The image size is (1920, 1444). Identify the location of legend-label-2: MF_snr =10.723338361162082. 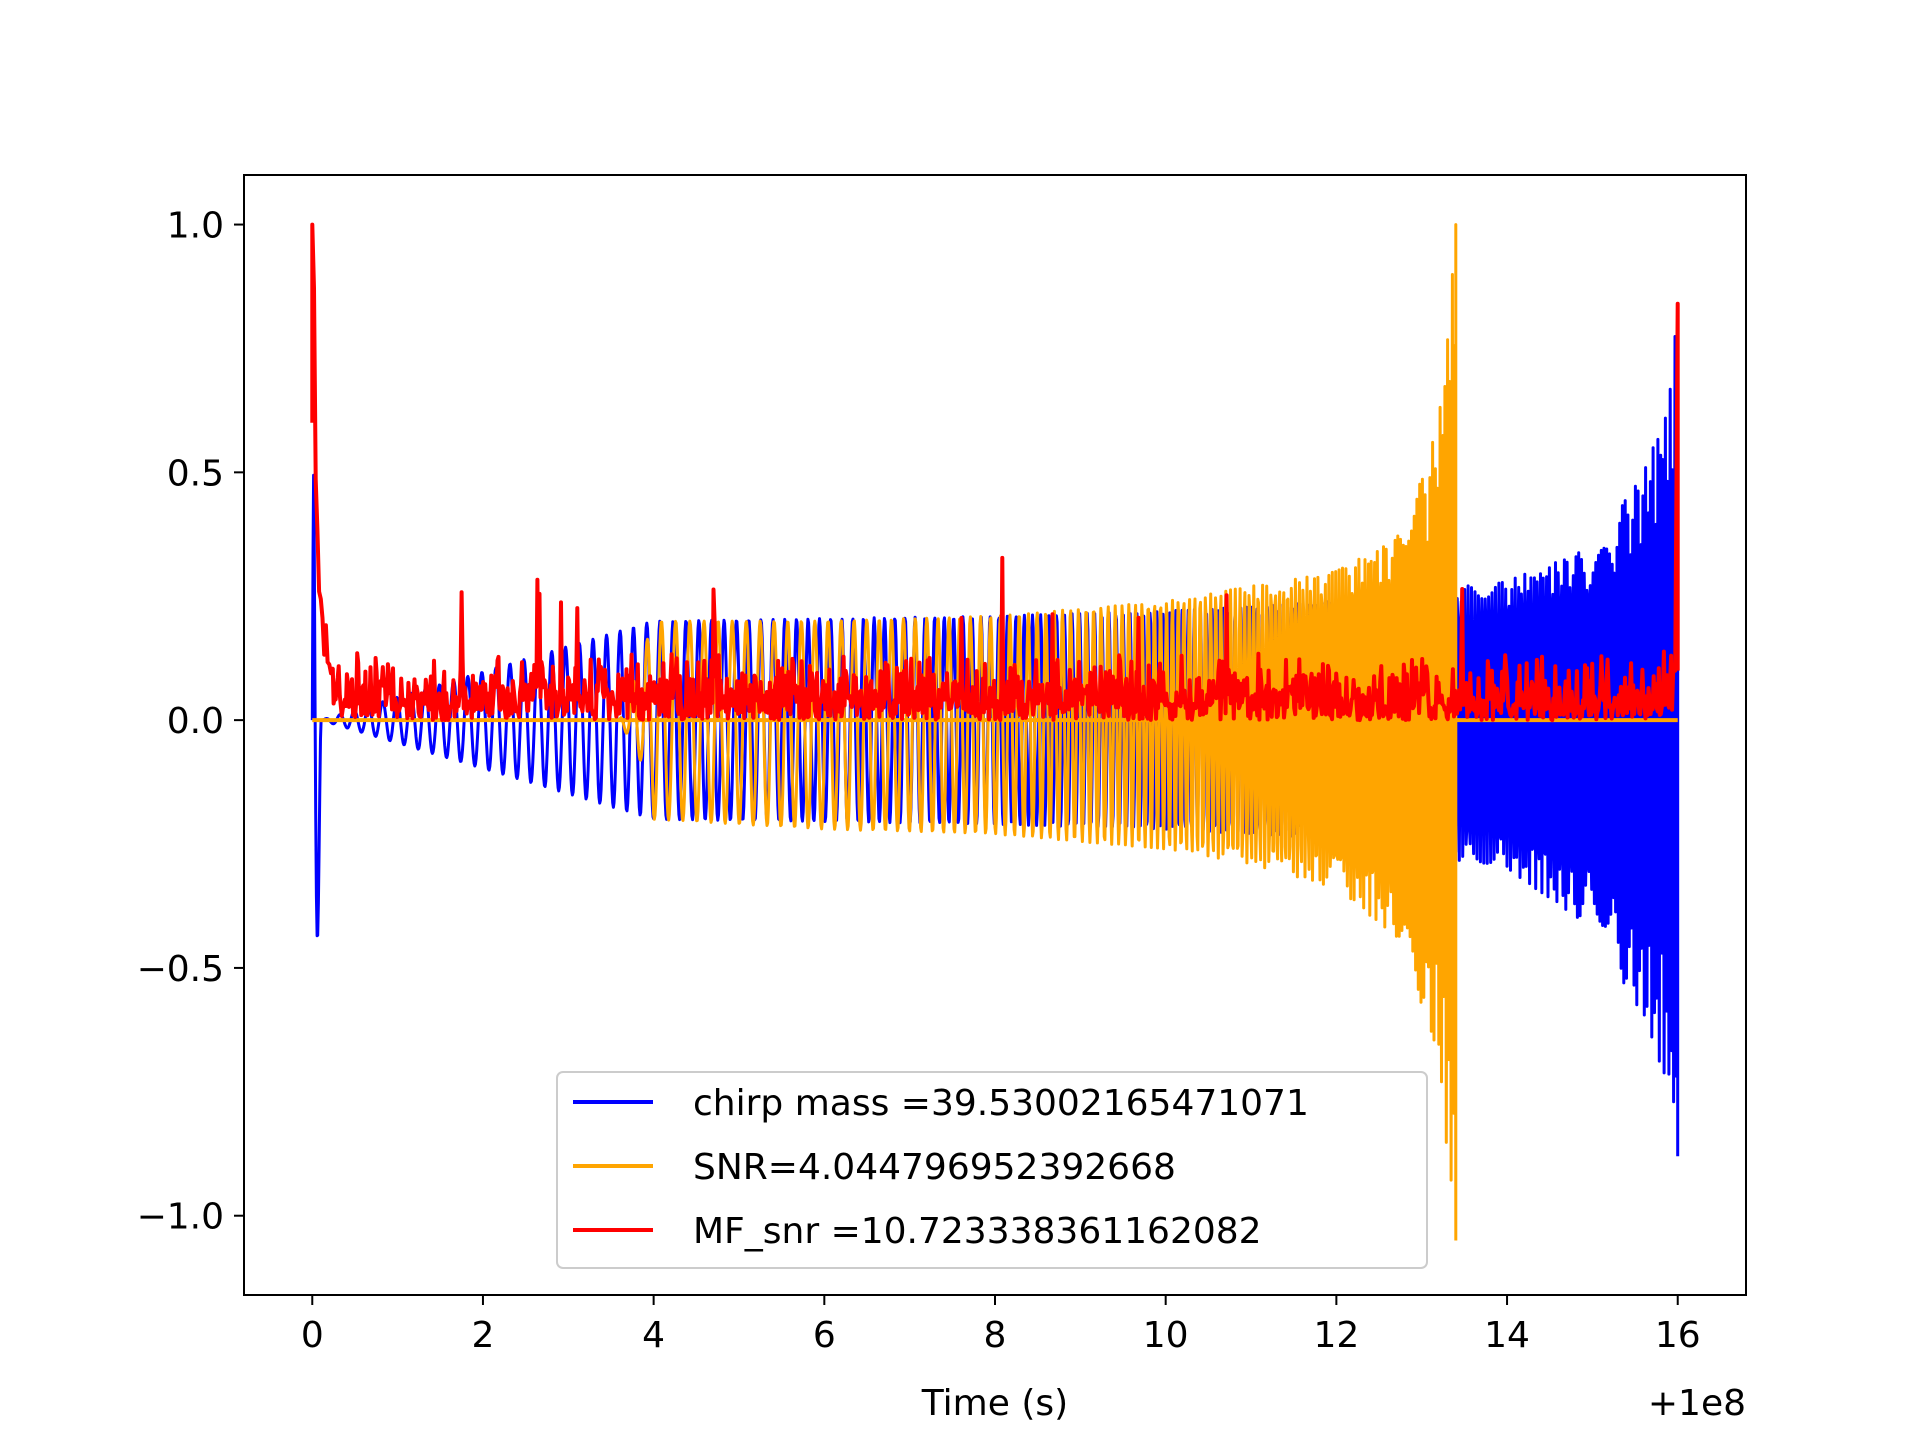
(977, 1231).